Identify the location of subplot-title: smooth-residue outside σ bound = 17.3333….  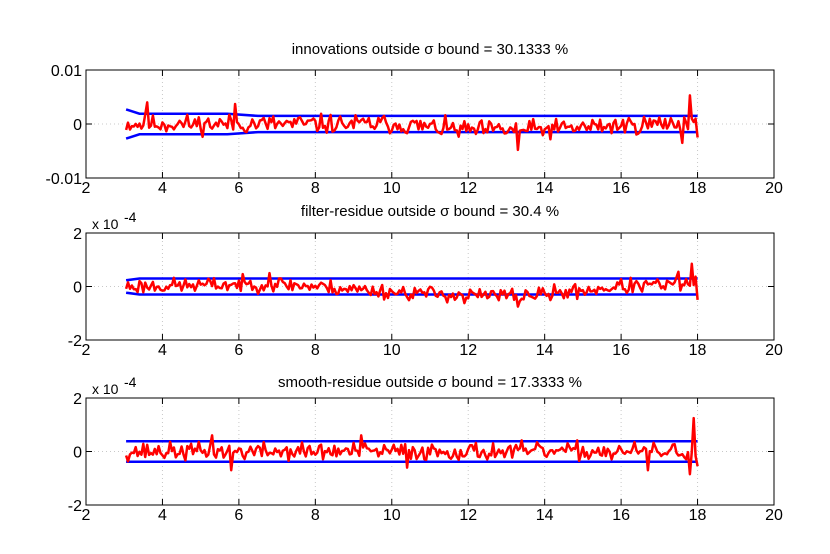
(430, 382).